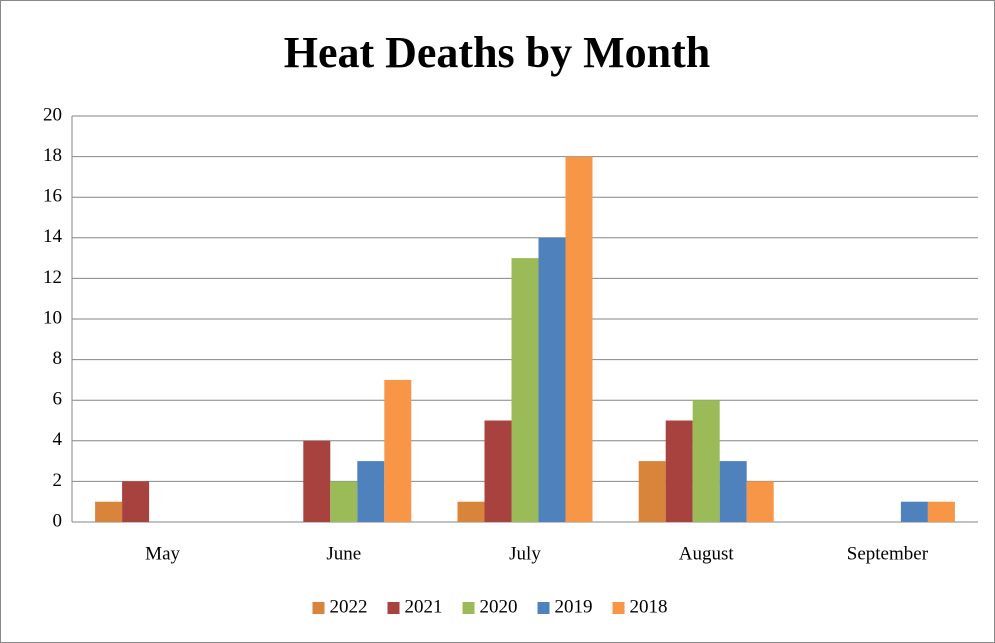 The width and height of the screenshot is (995, 643). I want to click on legend-label: 2020, so click(499, 606).